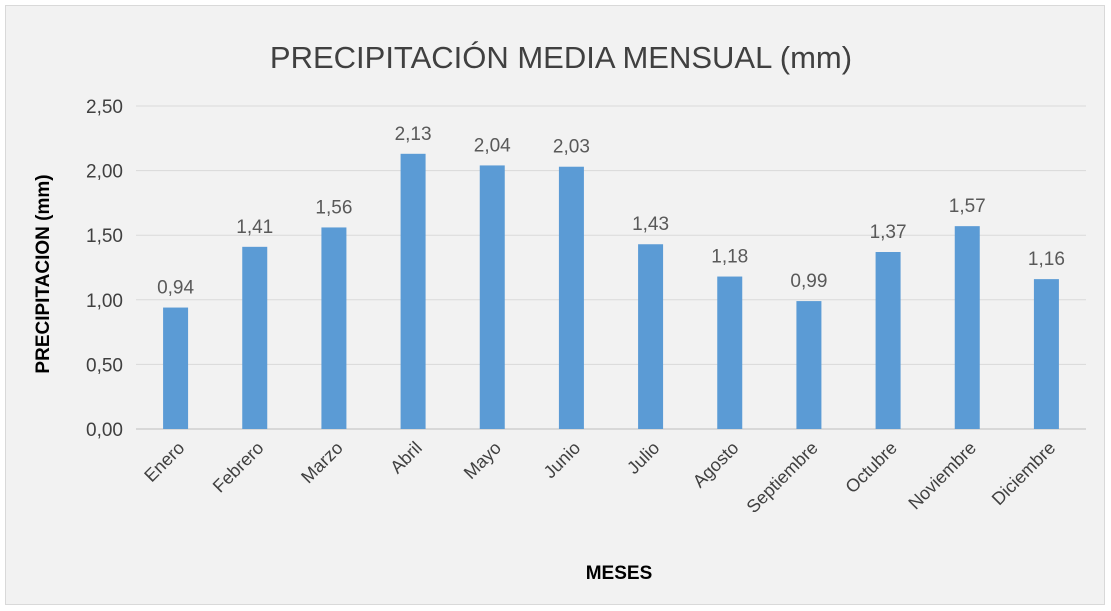 The image size is (1111, 611). I want to click on data-label: 2,13, so click(413, 134).